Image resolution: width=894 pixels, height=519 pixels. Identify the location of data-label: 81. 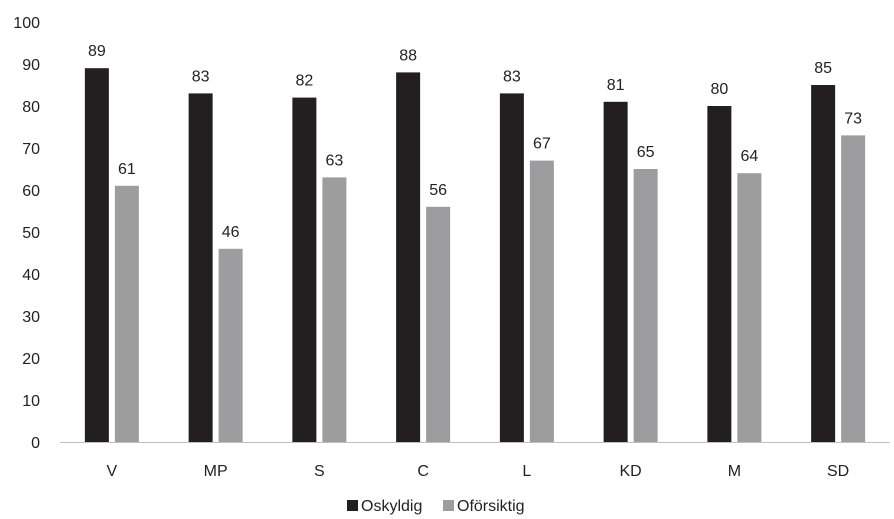
(616, 85).